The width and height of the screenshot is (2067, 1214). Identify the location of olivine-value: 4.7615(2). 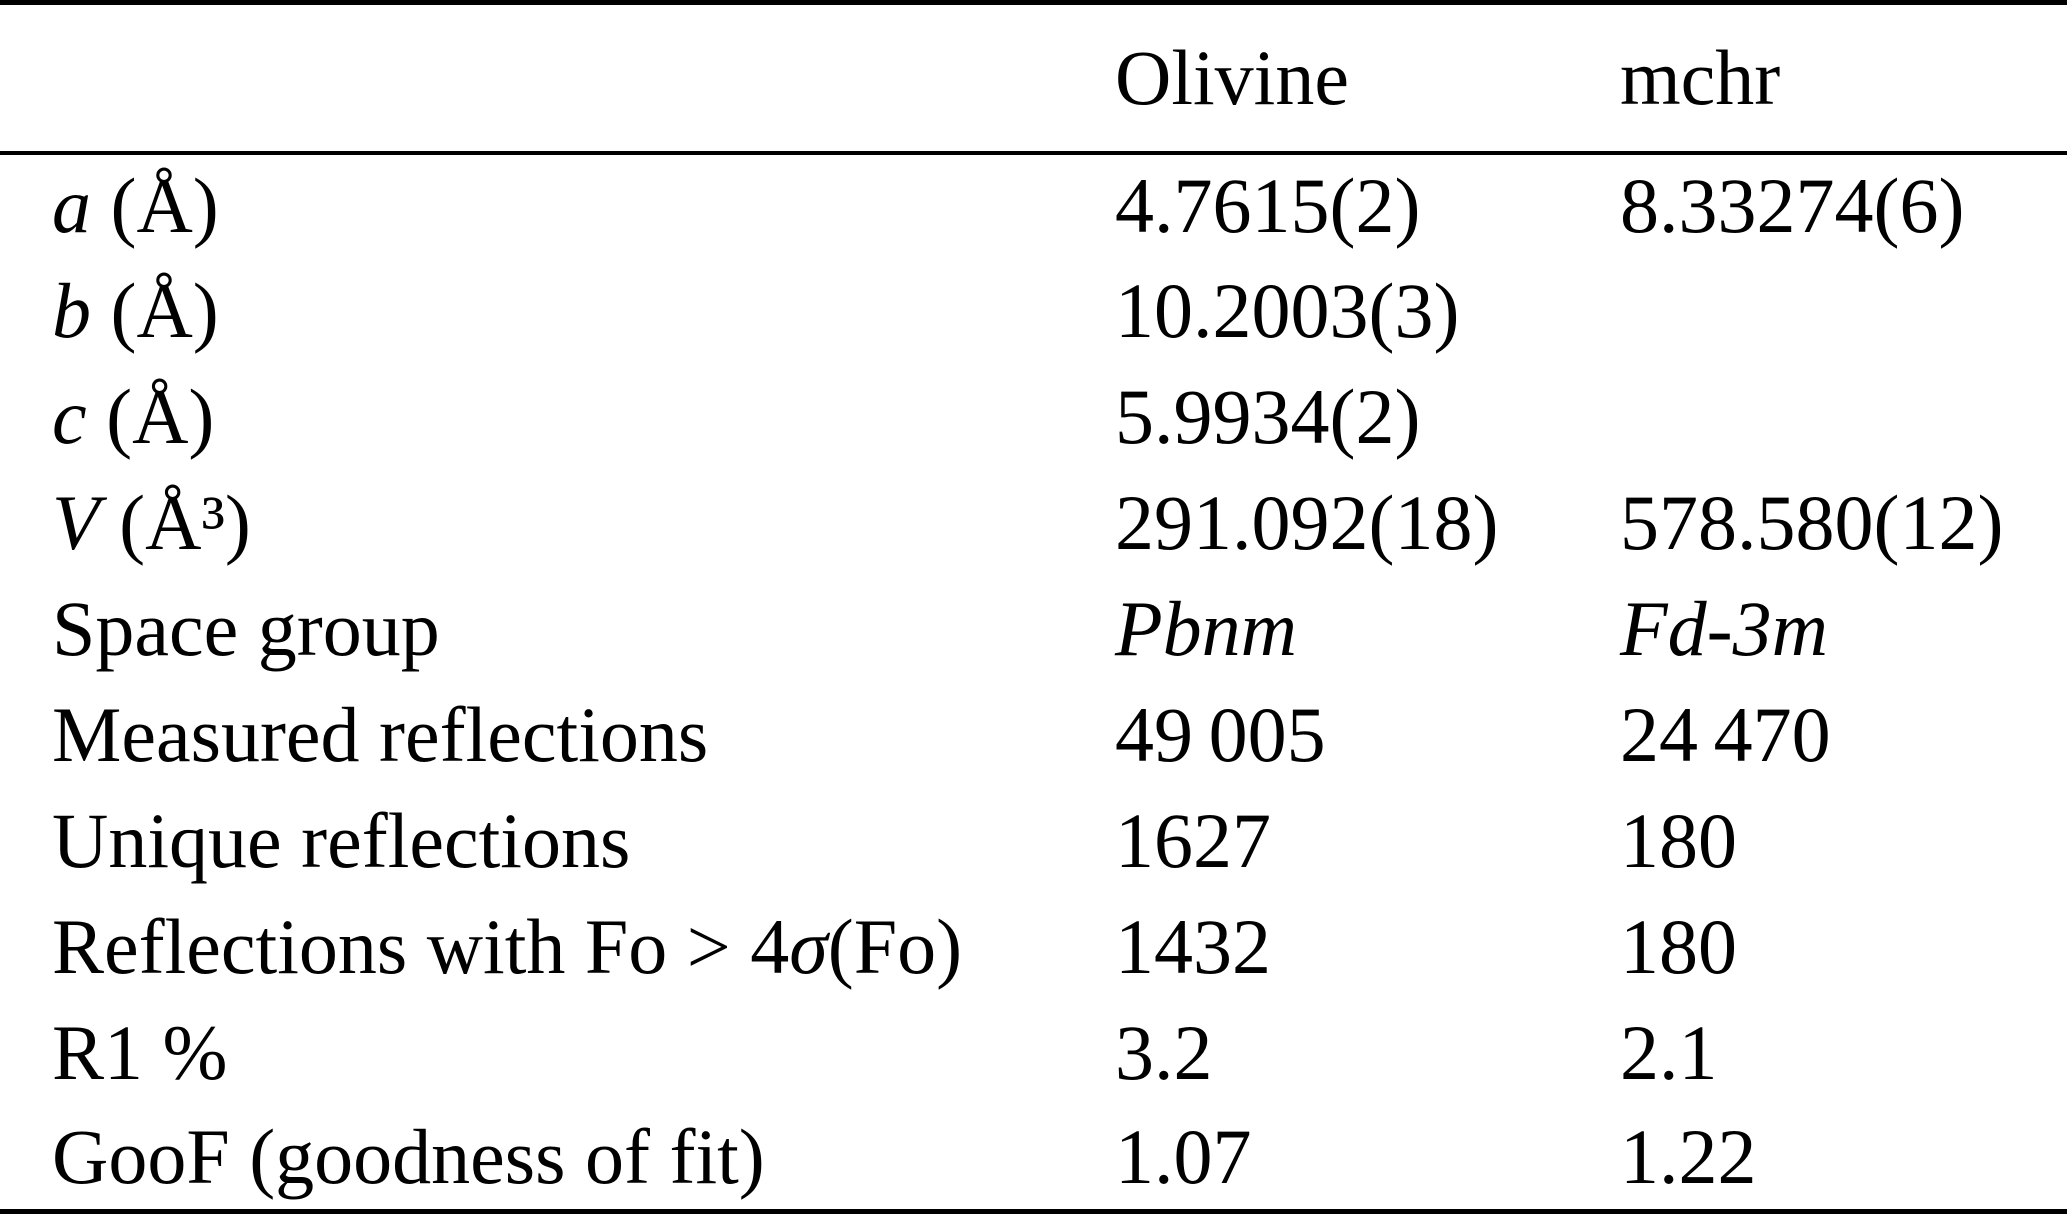
(1268, 206).